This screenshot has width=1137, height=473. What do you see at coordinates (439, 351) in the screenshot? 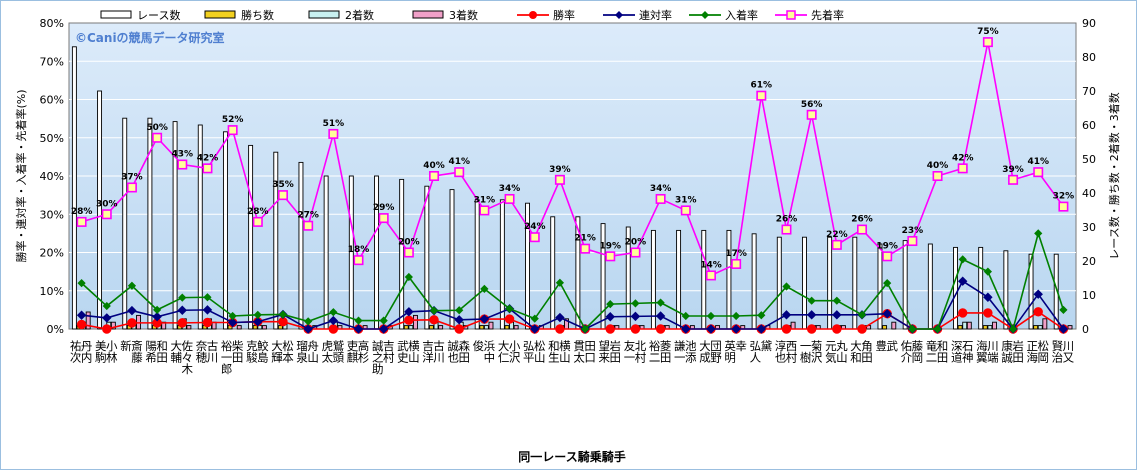
I see `category-label-part: 古川` at bounding box center [439, 351].